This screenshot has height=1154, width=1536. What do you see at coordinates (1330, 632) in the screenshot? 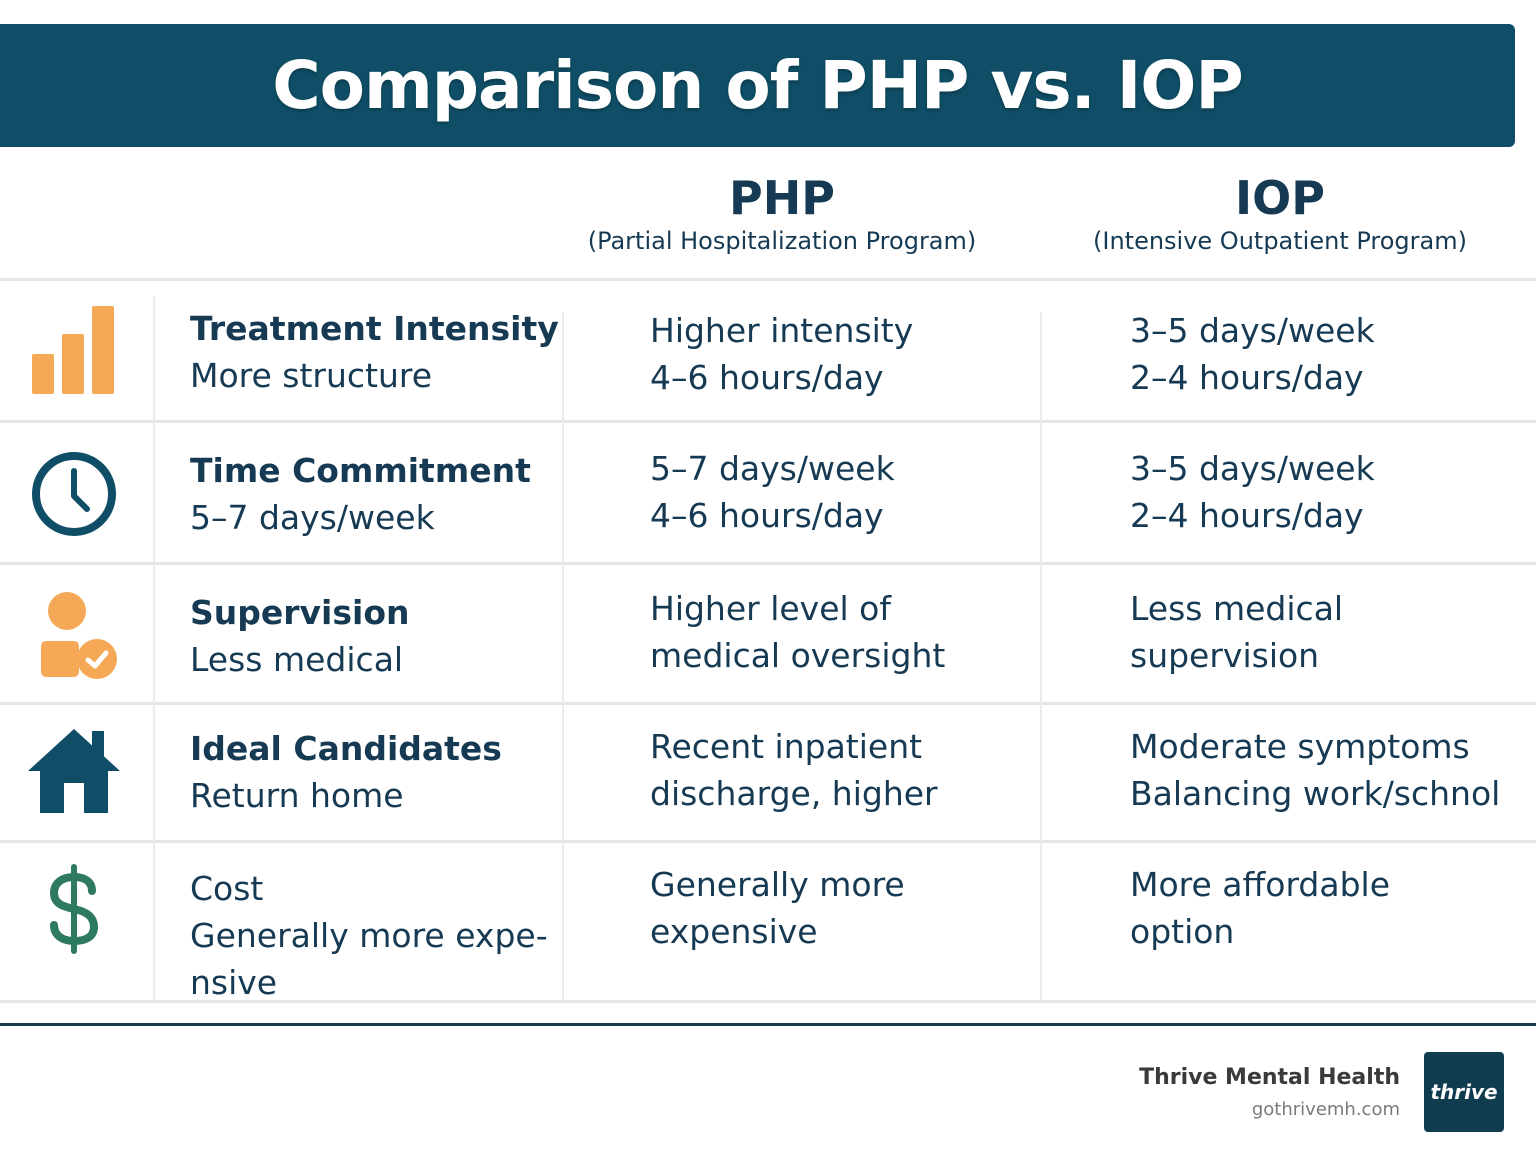
I see `iop-cell: Less medical supervision` at bounding box center [1330, 632].